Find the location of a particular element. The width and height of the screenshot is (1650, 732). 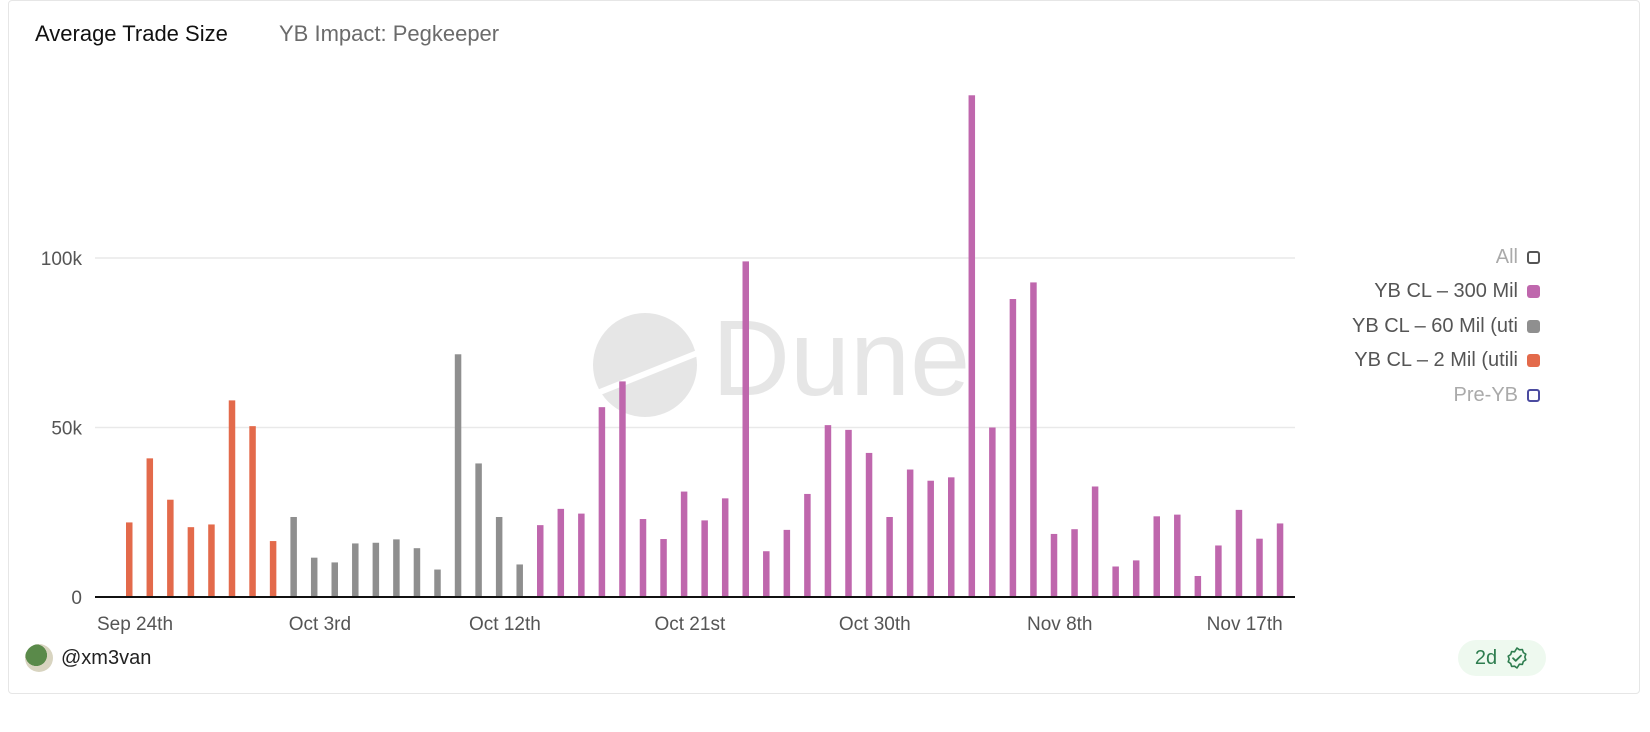

x-tick-label: Nov 8th is located at coordinates (1059, 624).